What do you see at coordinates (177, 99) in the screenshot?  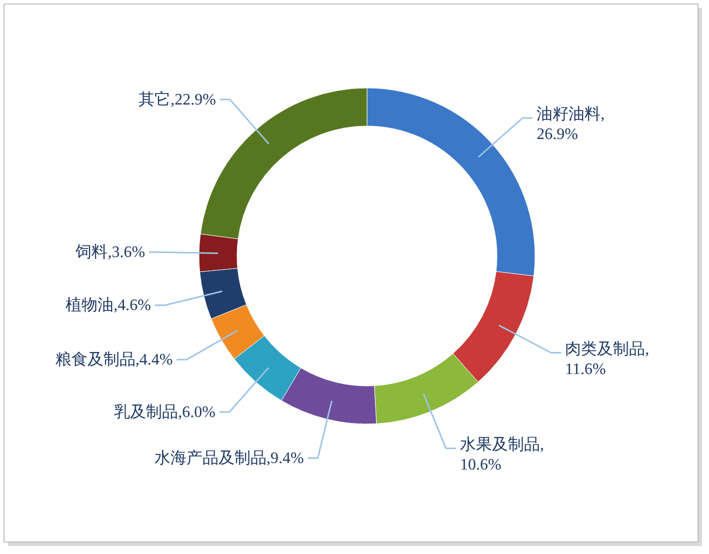 I see `slice-label: 其它,22.9%` at bounding box center [177, 99].